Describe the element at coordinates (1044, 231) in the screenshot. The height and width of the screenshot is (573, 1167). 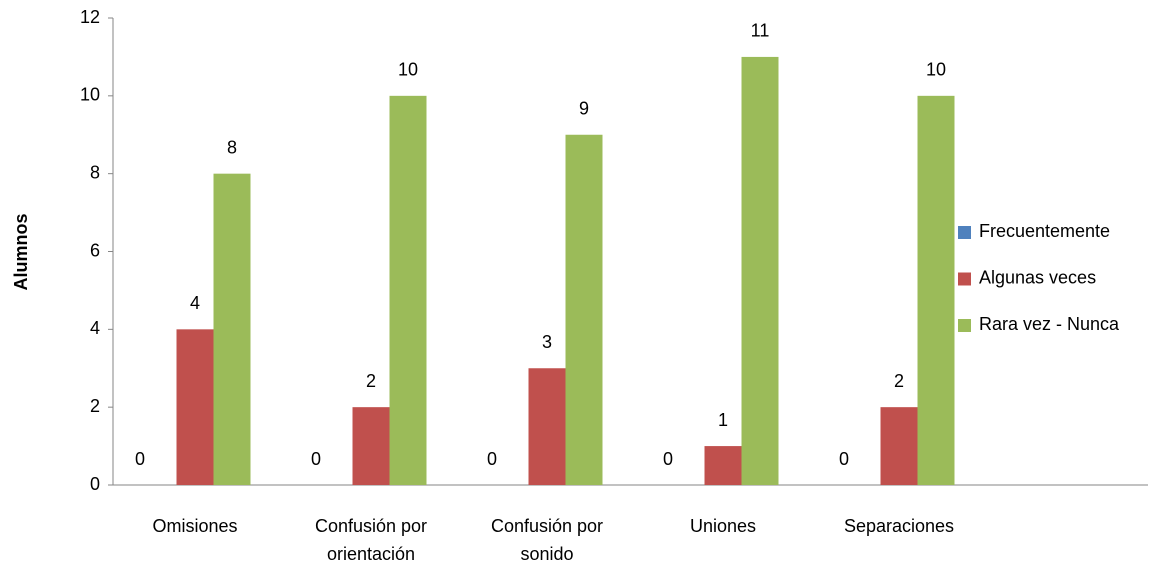
I see `legend-label: Frecuentemente` at that location.